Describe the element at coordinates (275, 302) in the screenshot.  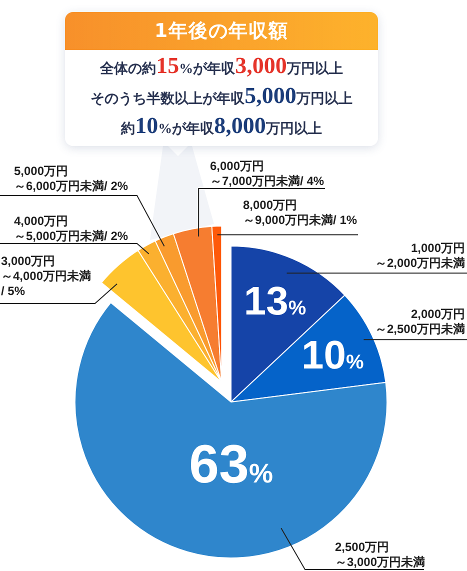
I see `data-label: 13%` at that location.